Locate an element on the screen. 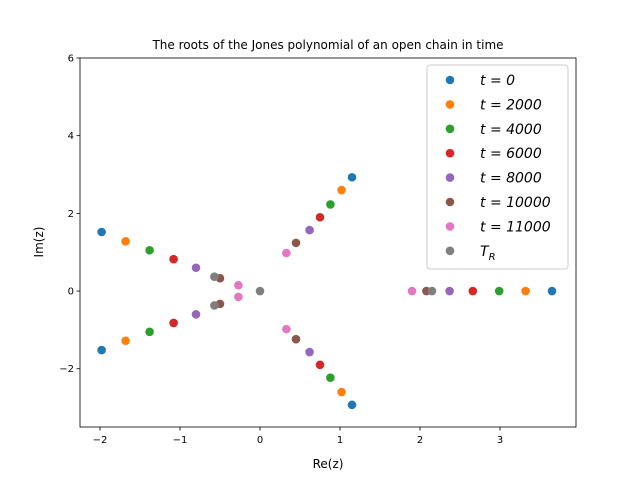 Image resolution: width=640 pixels, height=480 pixels. legend-frame is located at coordinates (497, 167).